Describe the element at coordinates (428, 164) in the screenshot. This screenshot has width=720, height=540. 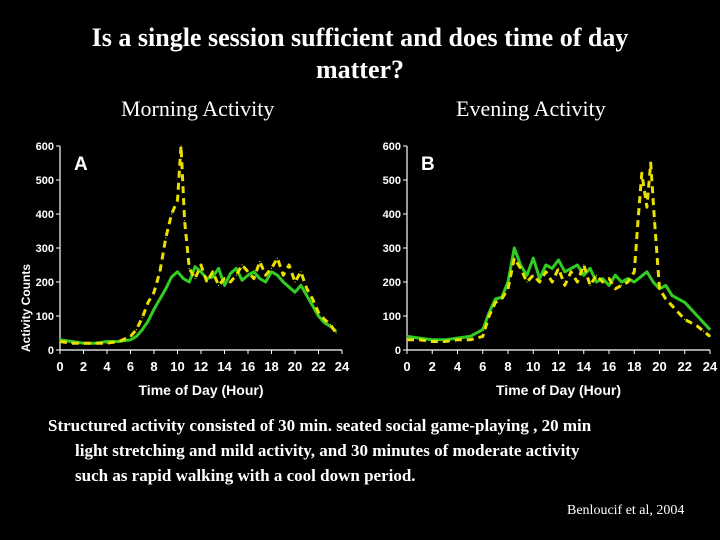
I see `panel-letter: B` at that location.